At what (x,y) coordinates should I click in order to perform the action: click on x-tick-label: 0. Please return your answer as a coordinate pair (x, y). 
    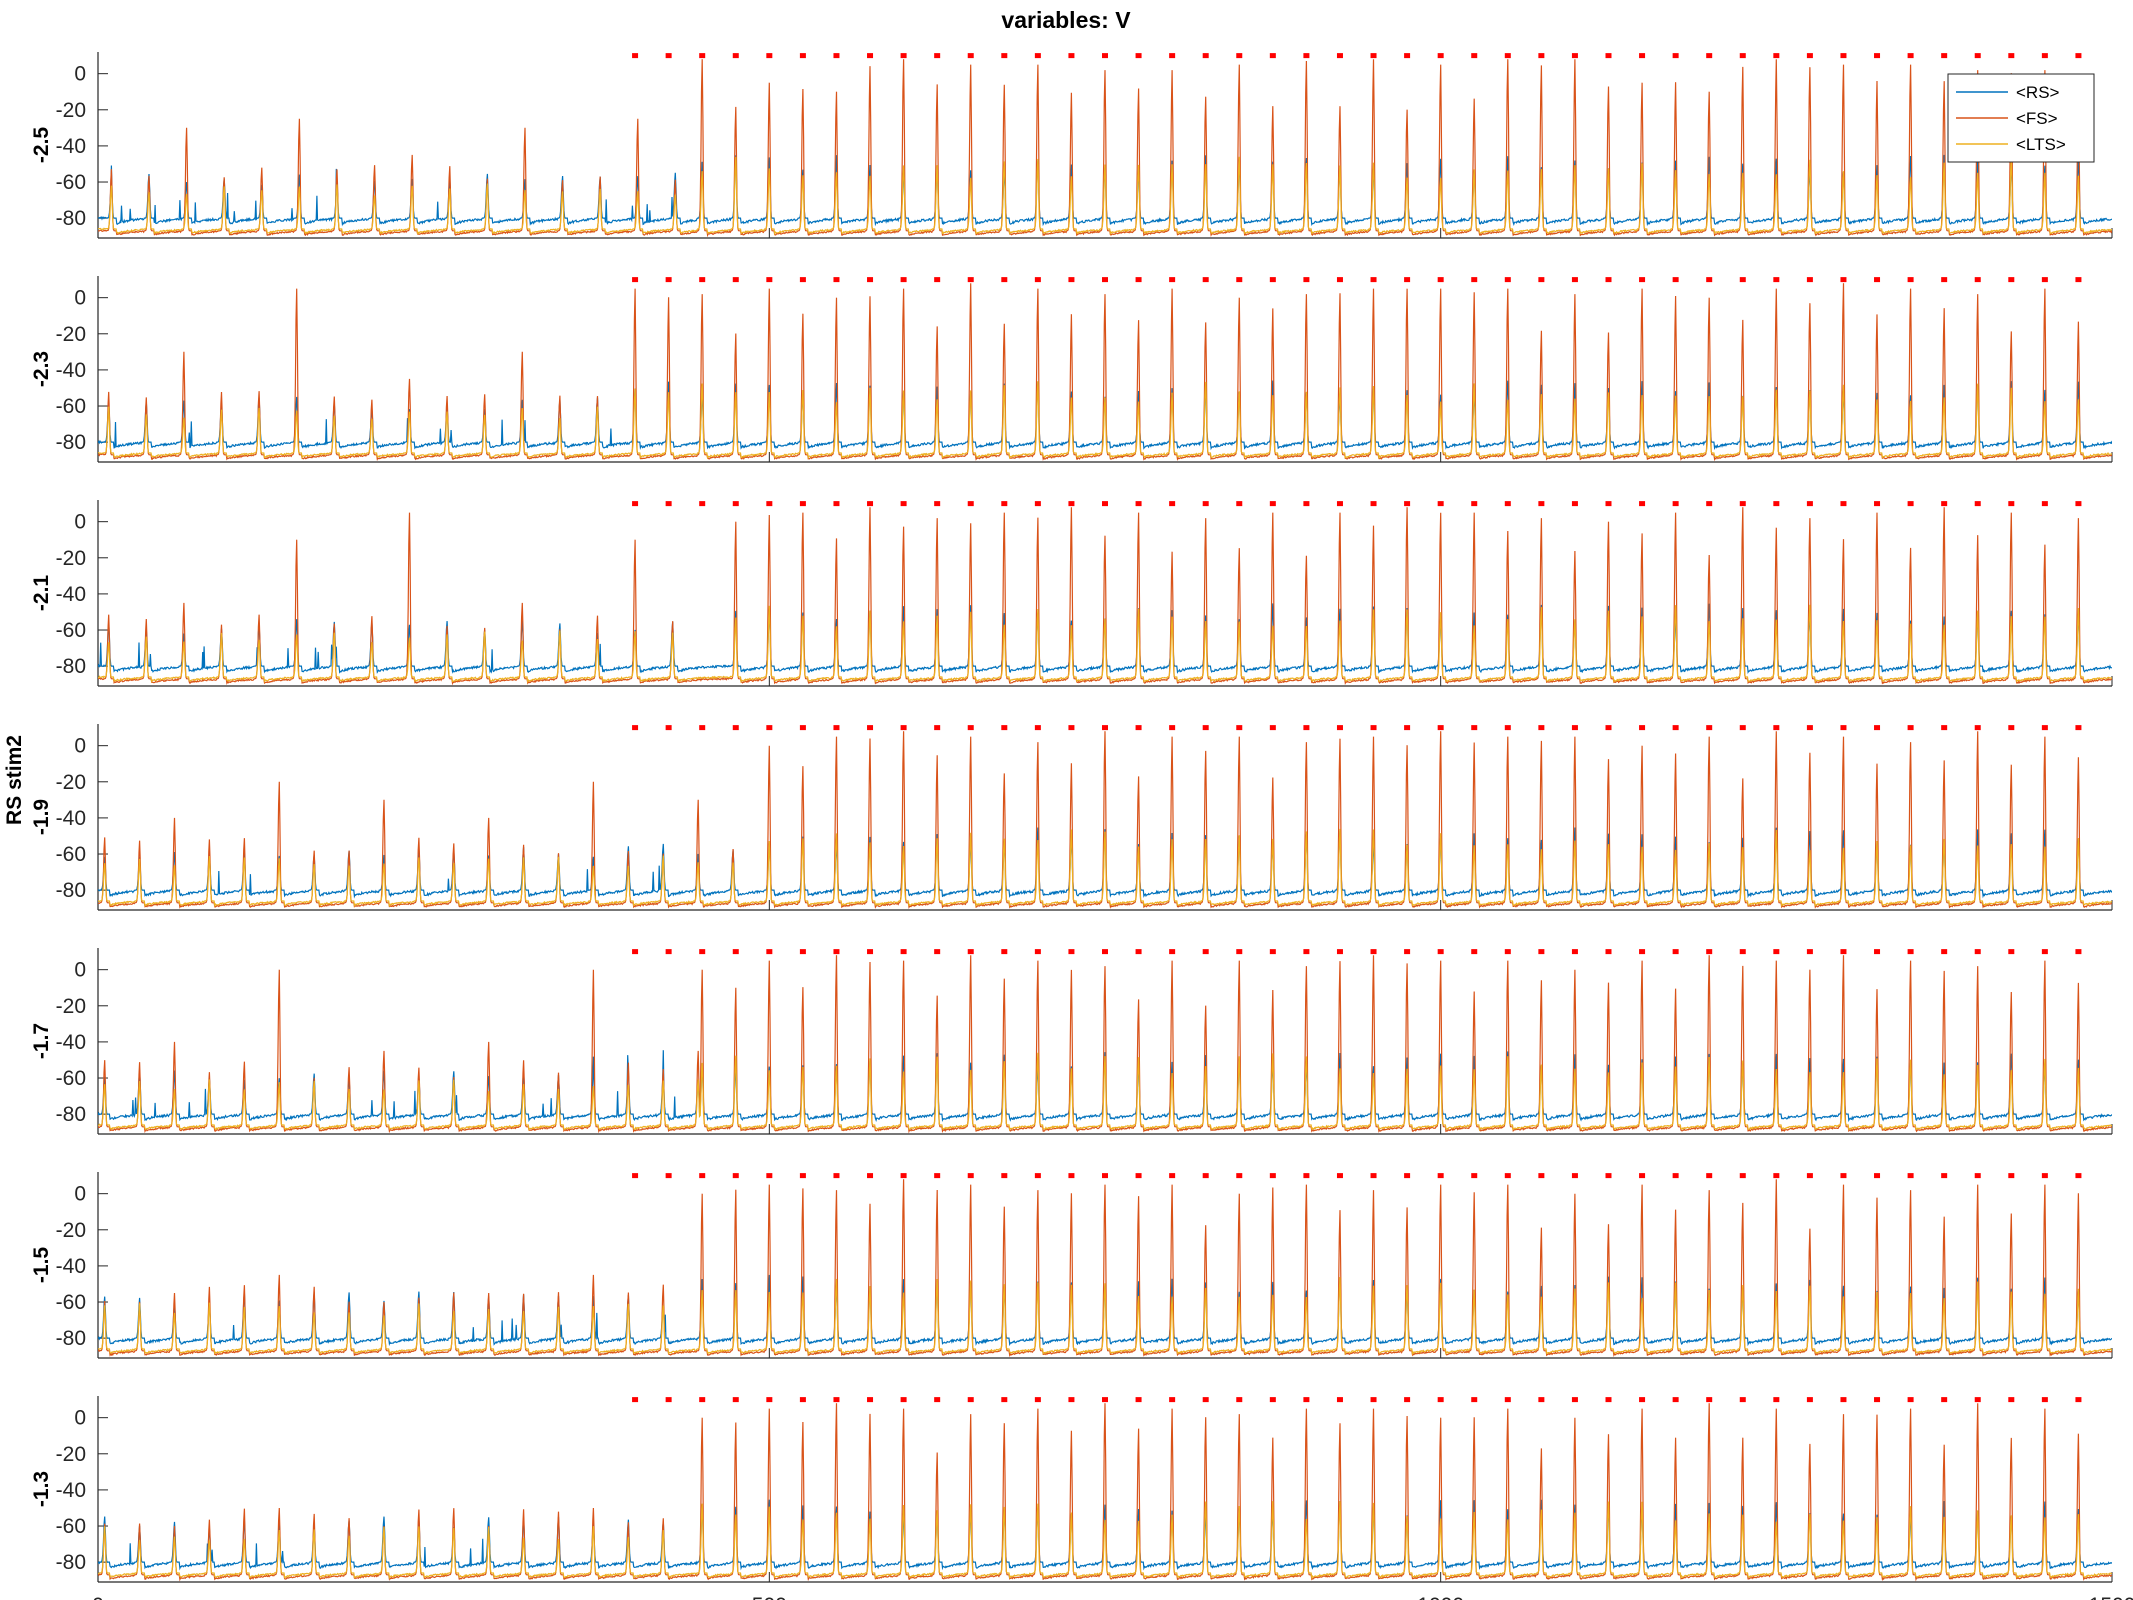
    Looking at the image, I should click on (98, 1597).